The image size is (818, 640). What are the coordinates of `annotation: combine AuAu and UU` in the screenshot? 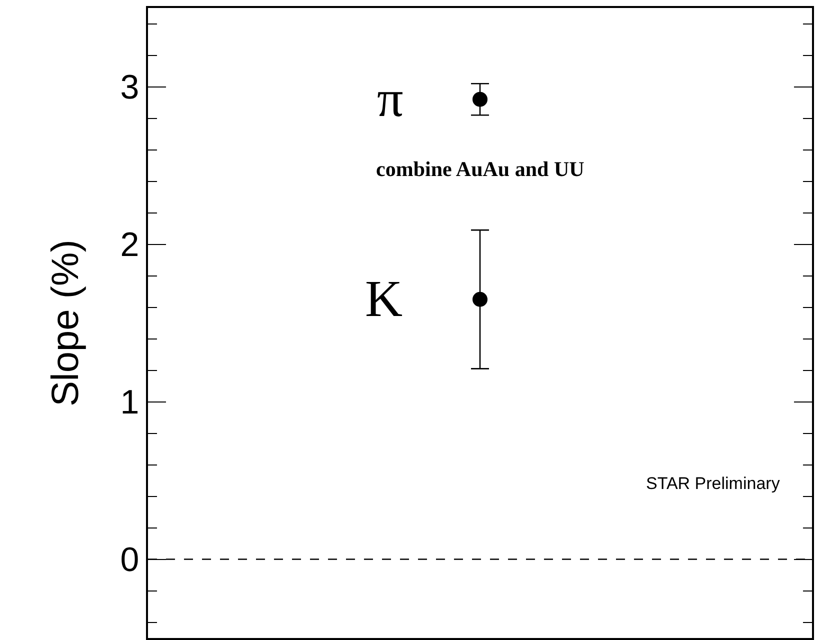 It's located at (480, 169).